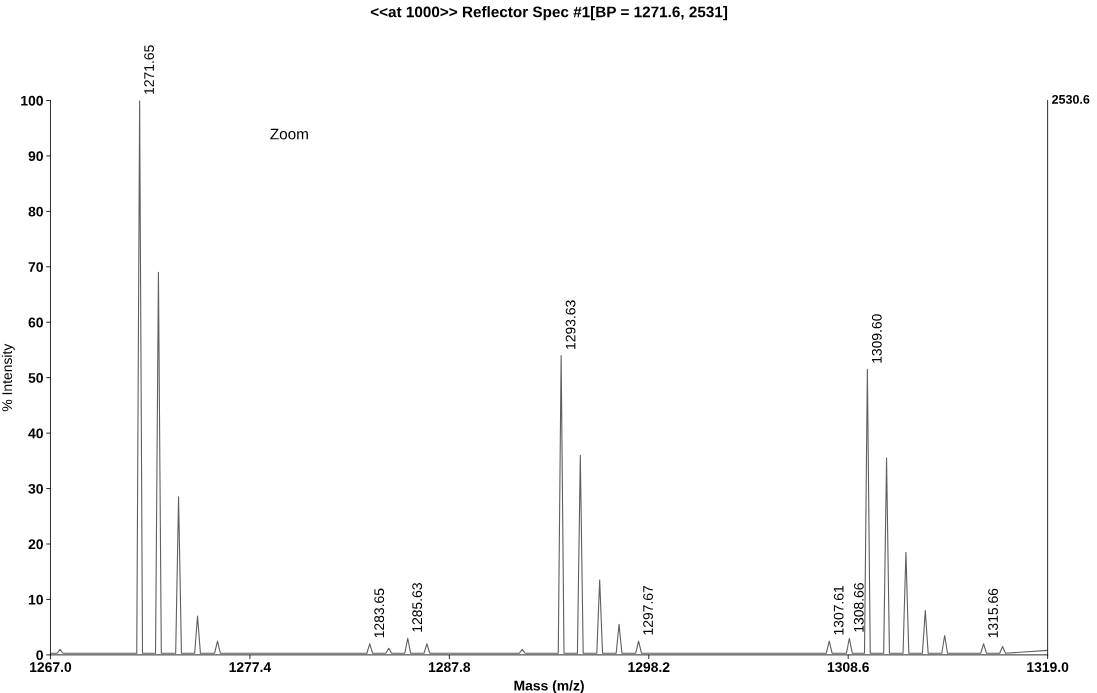 This screenshot has width=1097, height=693. I want to click on x-tick-label: 1267.0, so click(51, 667).